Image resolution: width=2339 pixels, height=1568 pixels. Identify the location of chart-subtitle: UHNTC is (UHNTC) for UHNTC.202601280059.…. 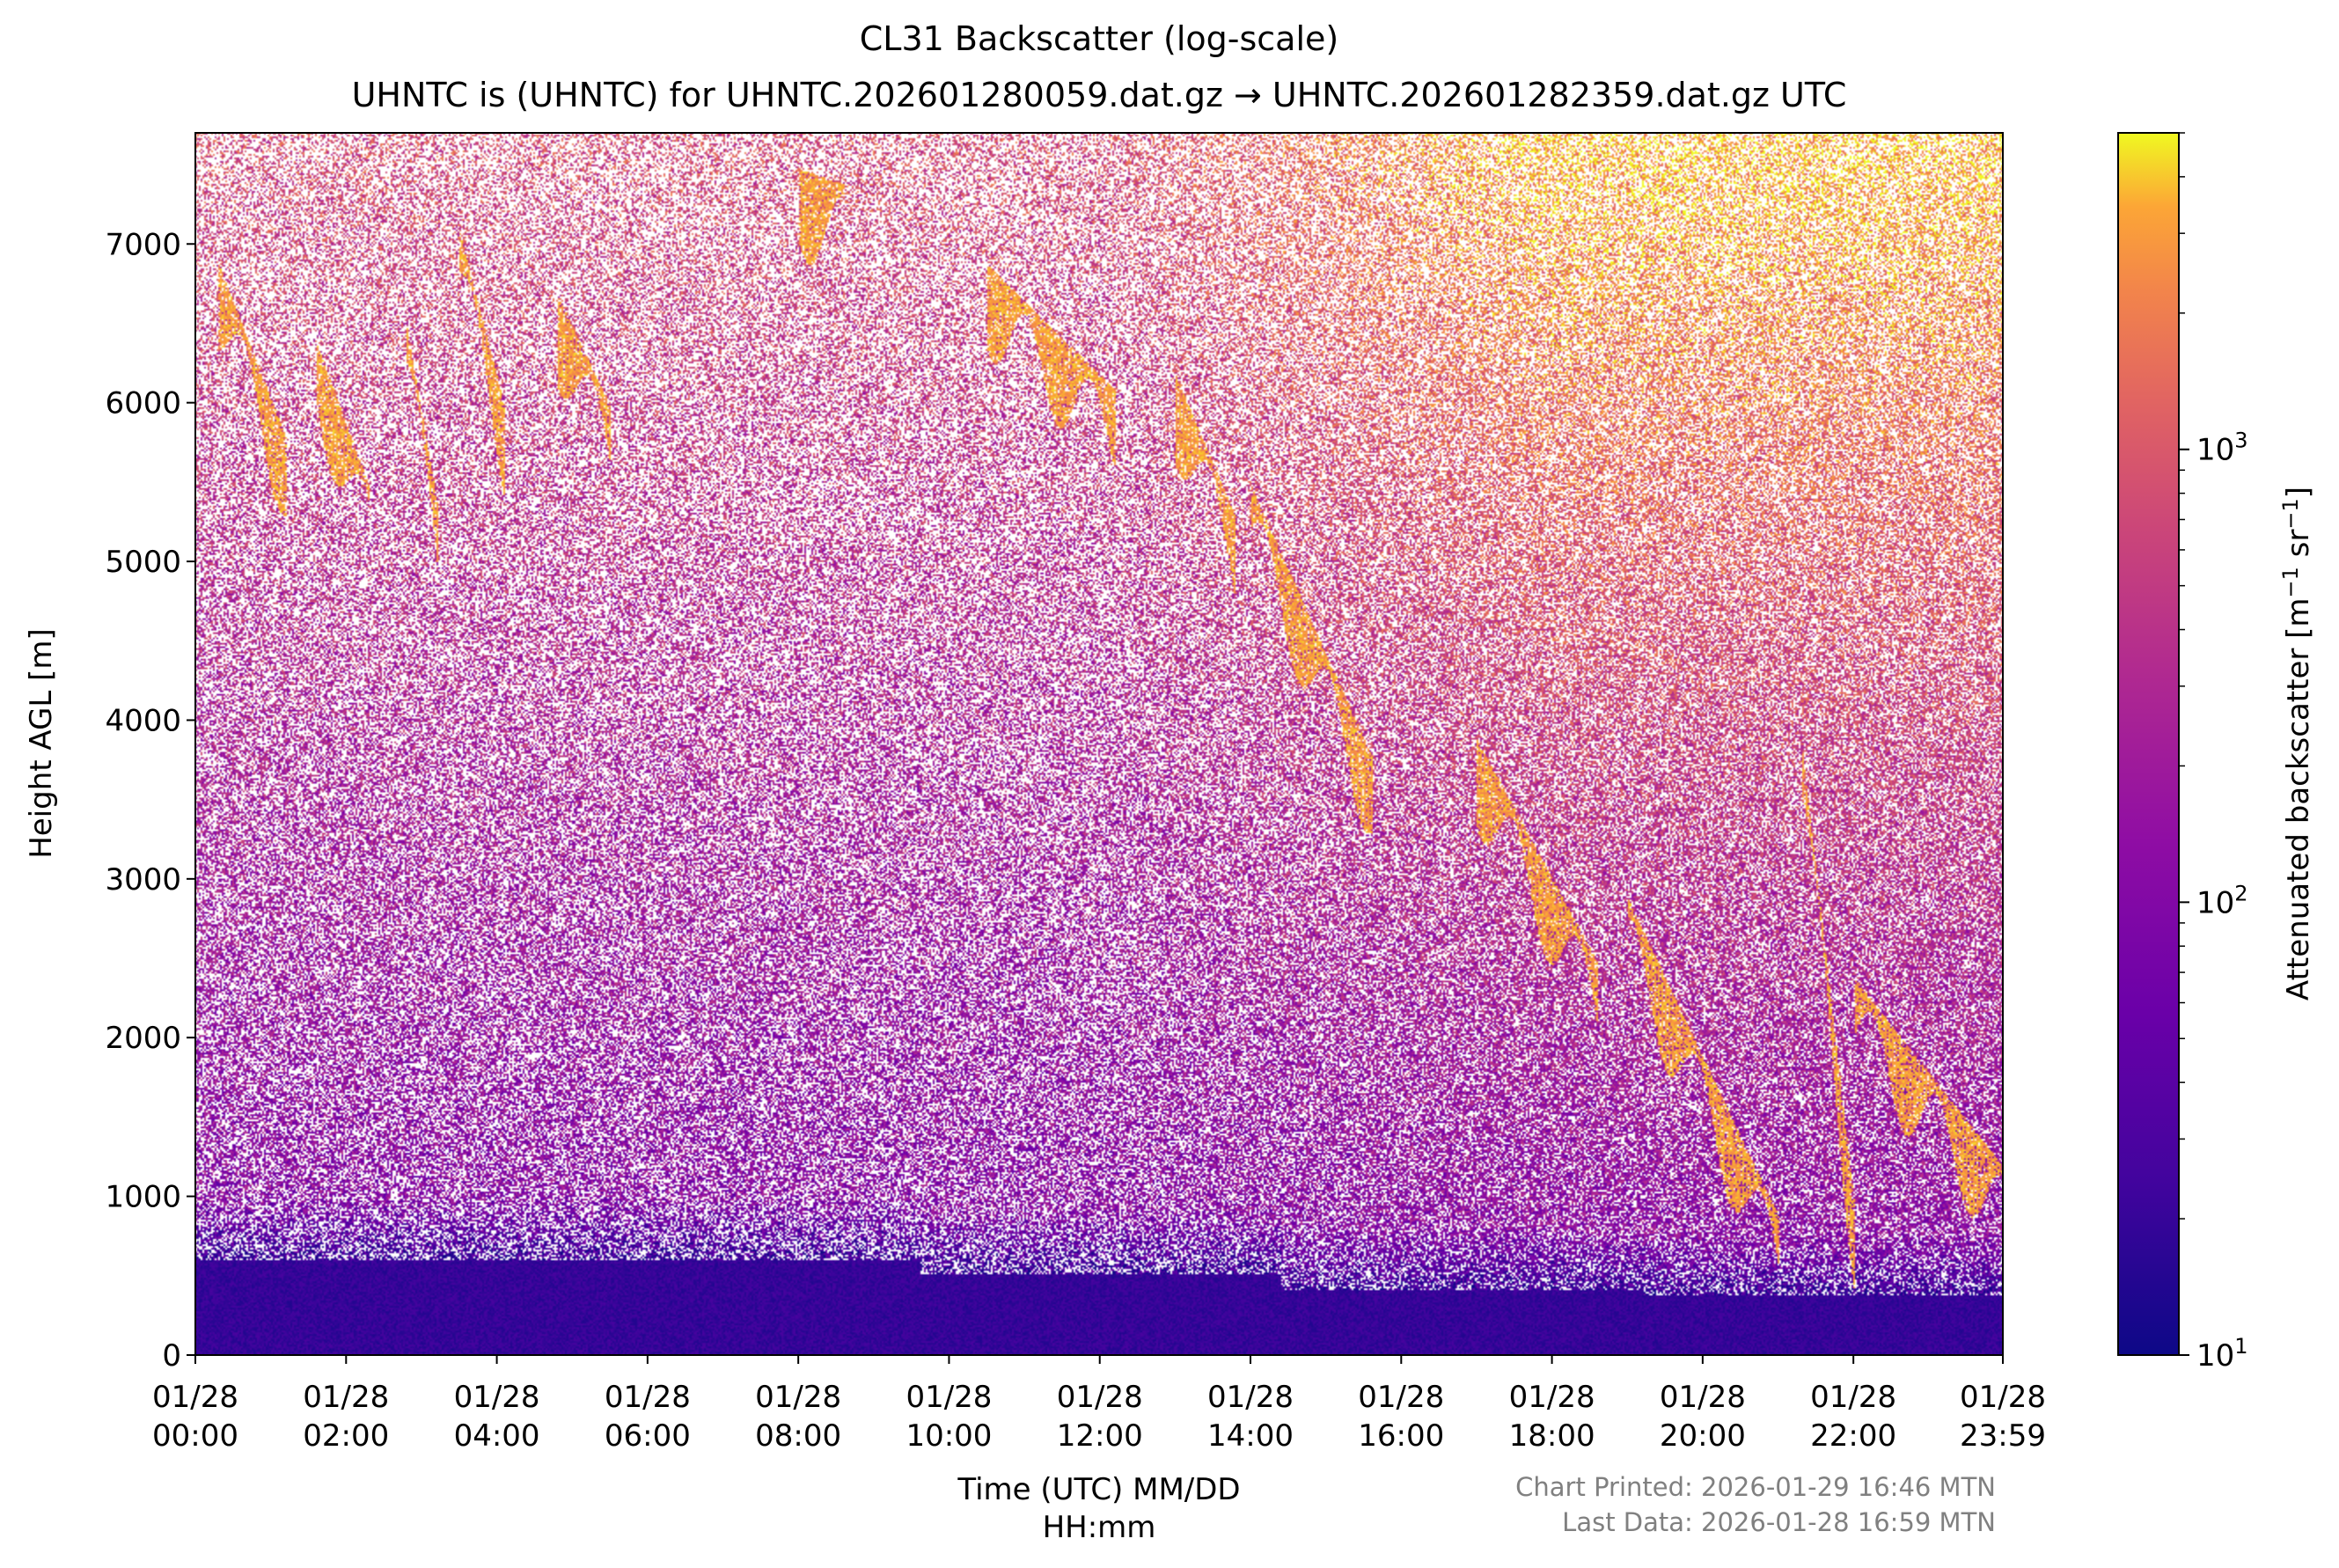
(1099, 95).